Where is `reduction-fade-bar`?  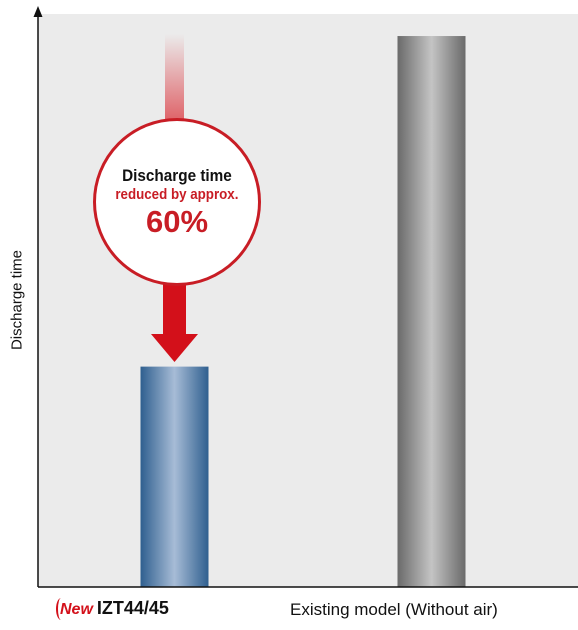 reduction-fade-bar is located at coordinates (174, 81).